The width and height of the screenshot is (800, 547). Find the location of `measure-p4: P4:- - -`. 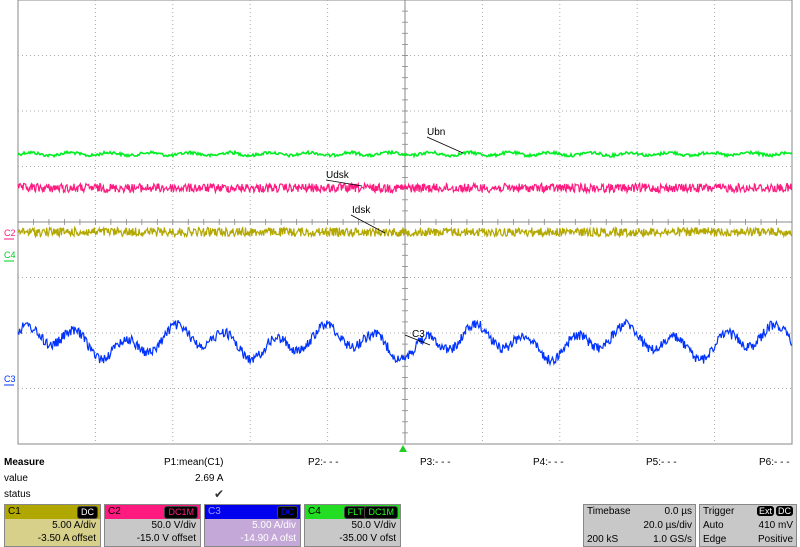

measure-p4: P4:- - - is located at coordinates (548, 462).